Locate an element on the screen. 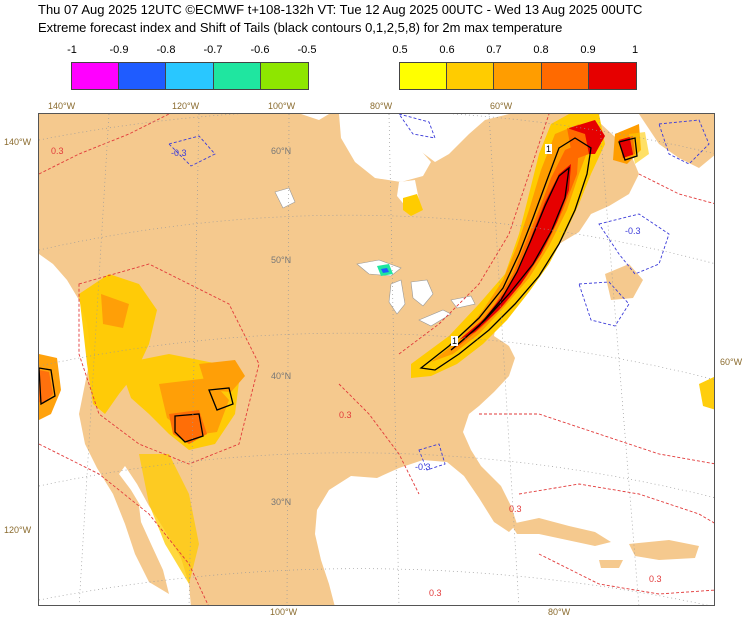  tick-label: 0.6 is located at coordinates (447, 50).